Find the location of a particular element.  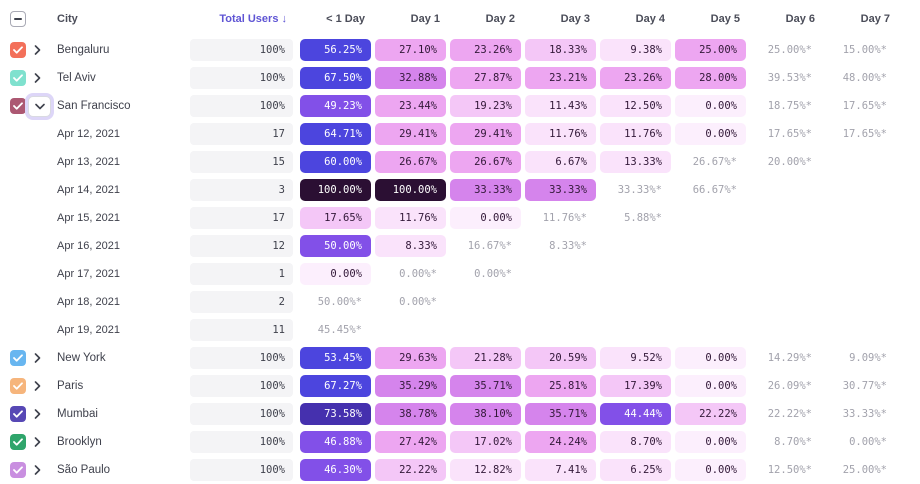

retention-cell: 67.27% is located at coordinates (335, 386).